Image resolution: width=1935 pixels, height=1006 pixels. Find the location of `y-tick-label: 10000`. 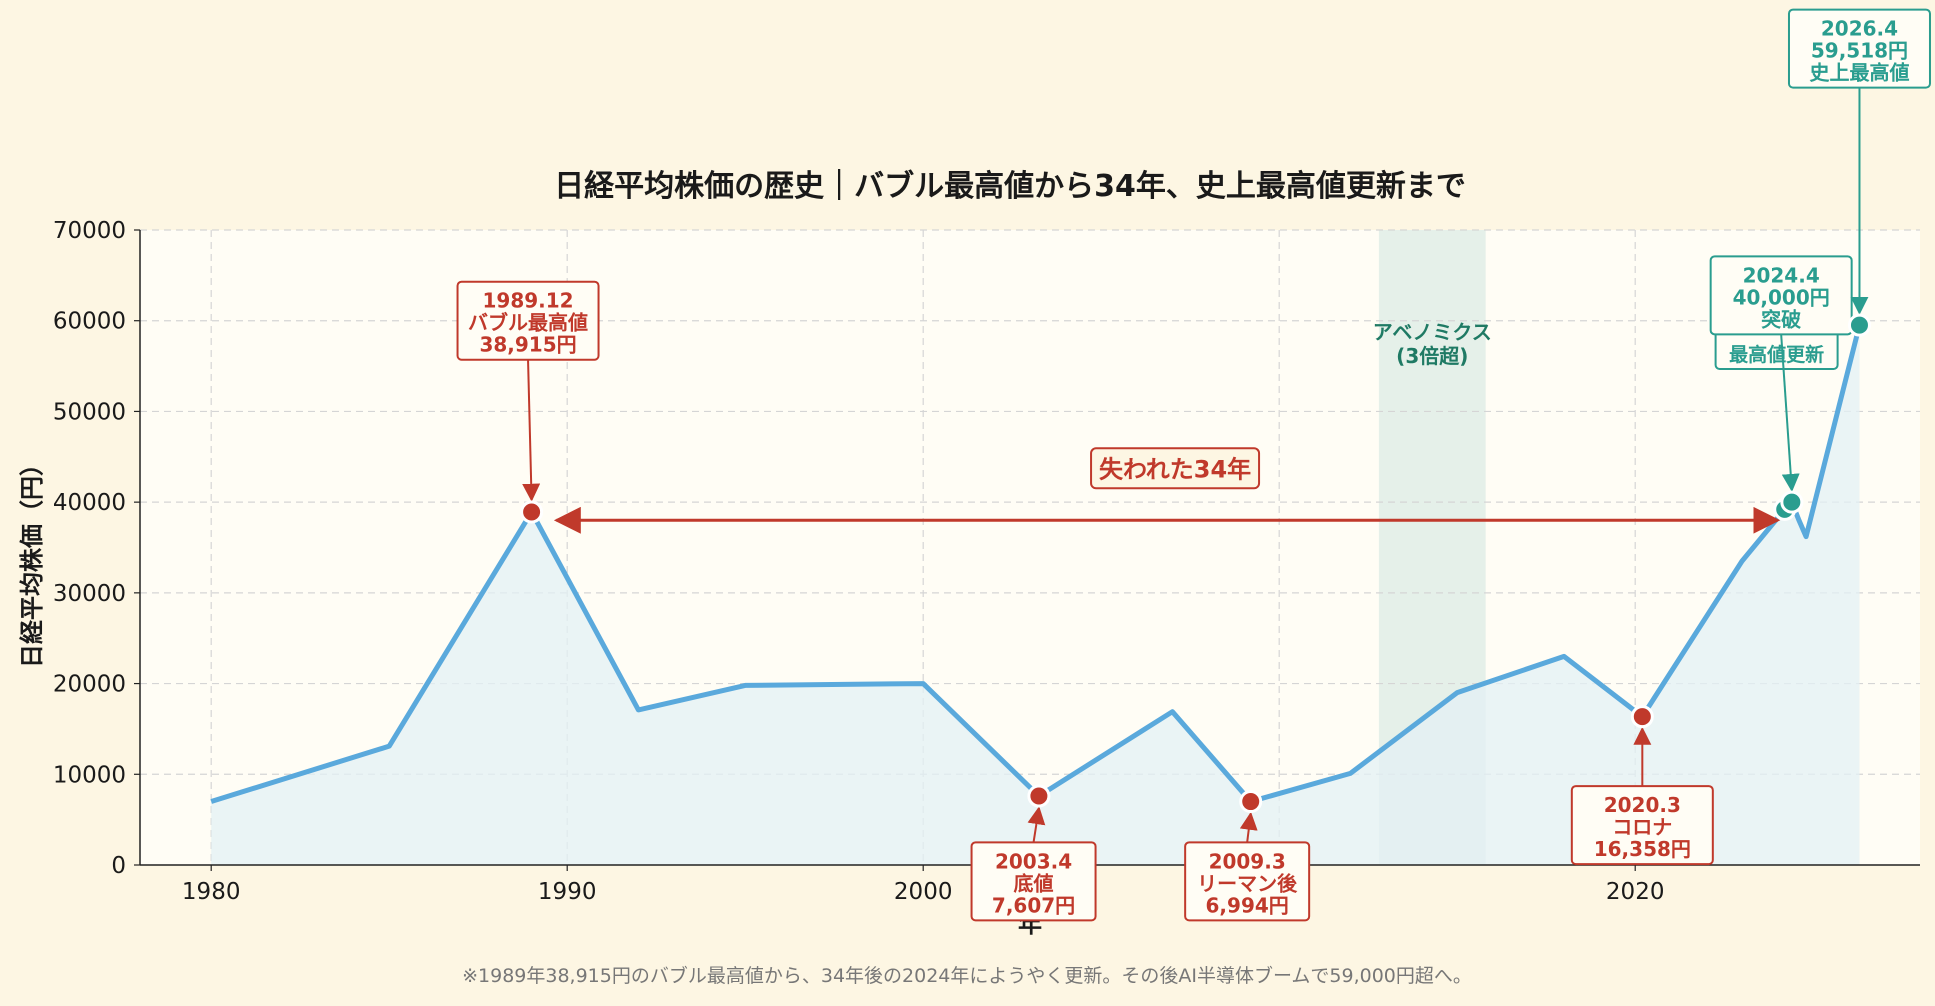

y-tick-label: 10000 is located at coordinates (89, 775).